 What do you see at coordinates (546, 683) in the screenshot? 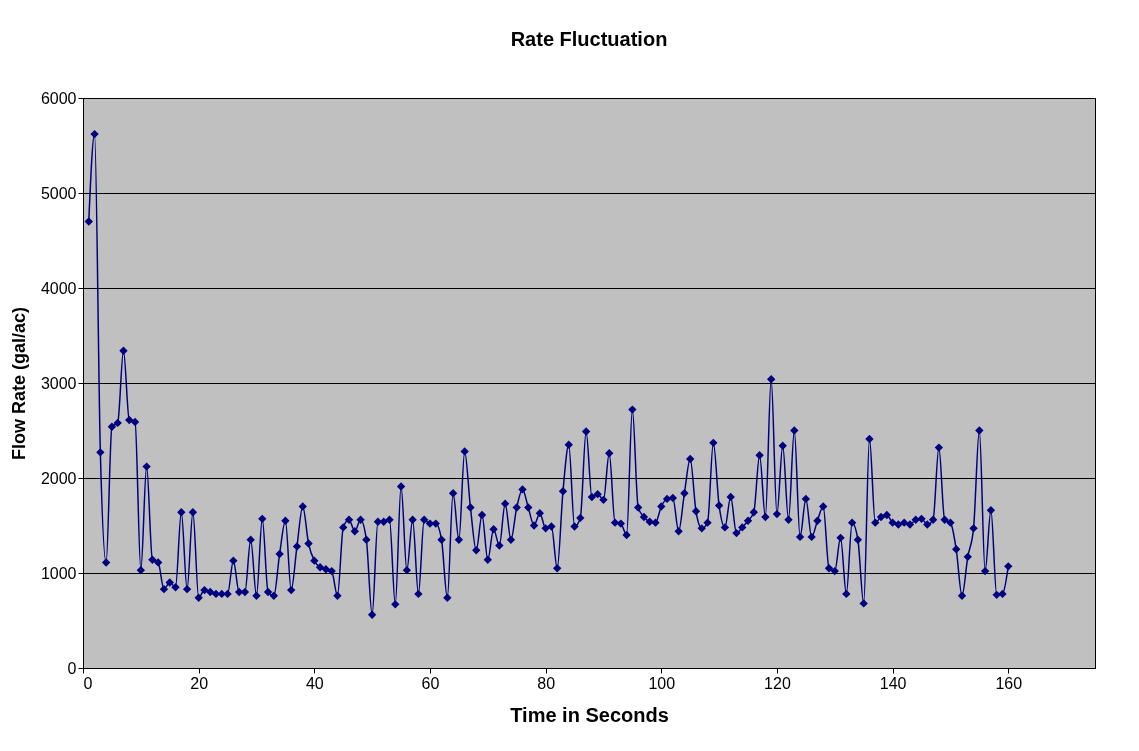
I see `x-tick-label: 80` at bounding box center [546, 683].